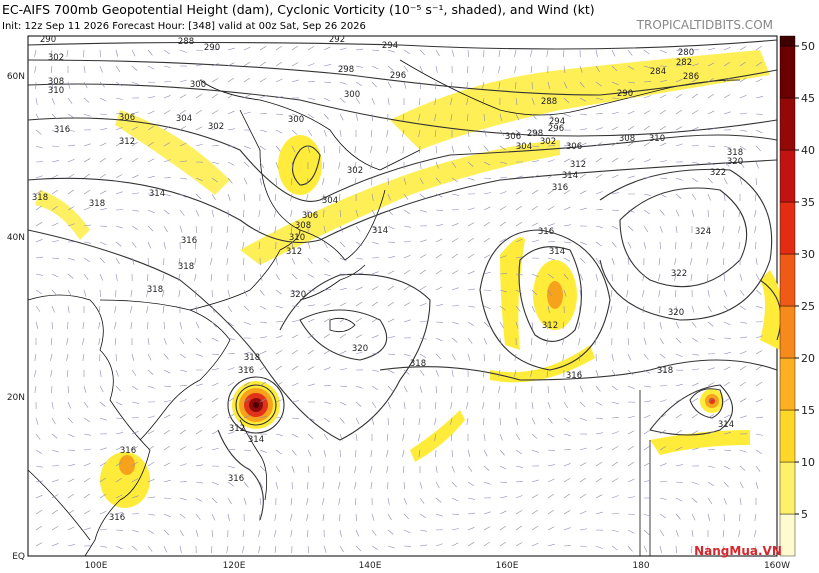 This screenshot has height=573, width=819. I want to click on contour-label: 294, so click(390, 46).